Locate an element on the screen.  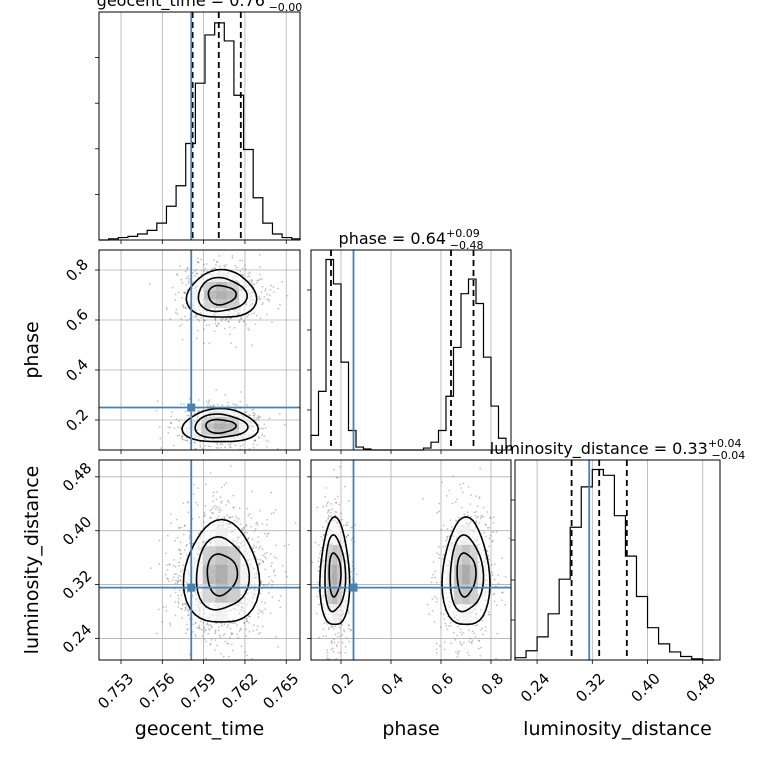
x-tick-label: 0.32 is located at coordinates (590, 688).